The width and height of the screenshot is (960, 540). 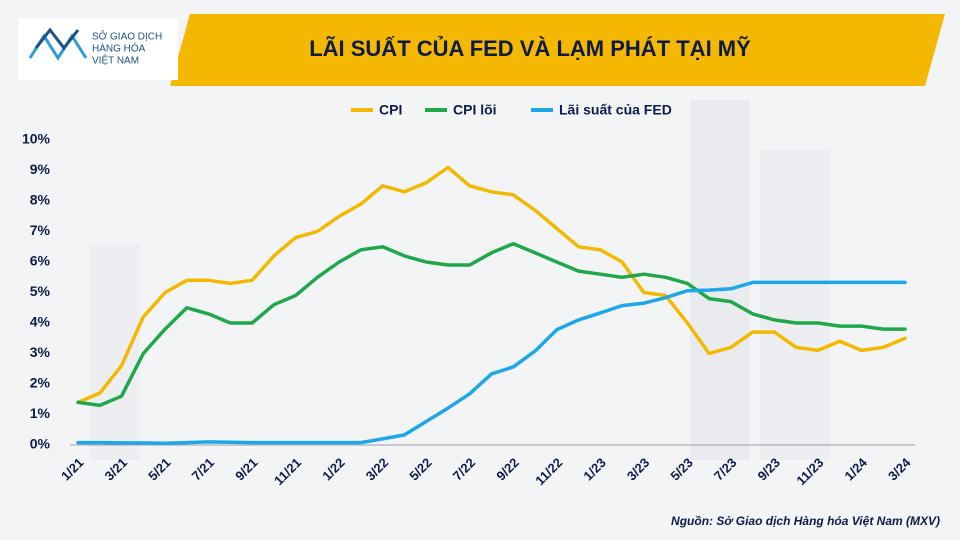 What do you see at coordinates (36, 139) in the screenshot?
I see `y-tick-label: 10%` at bounding box center [36, 139].